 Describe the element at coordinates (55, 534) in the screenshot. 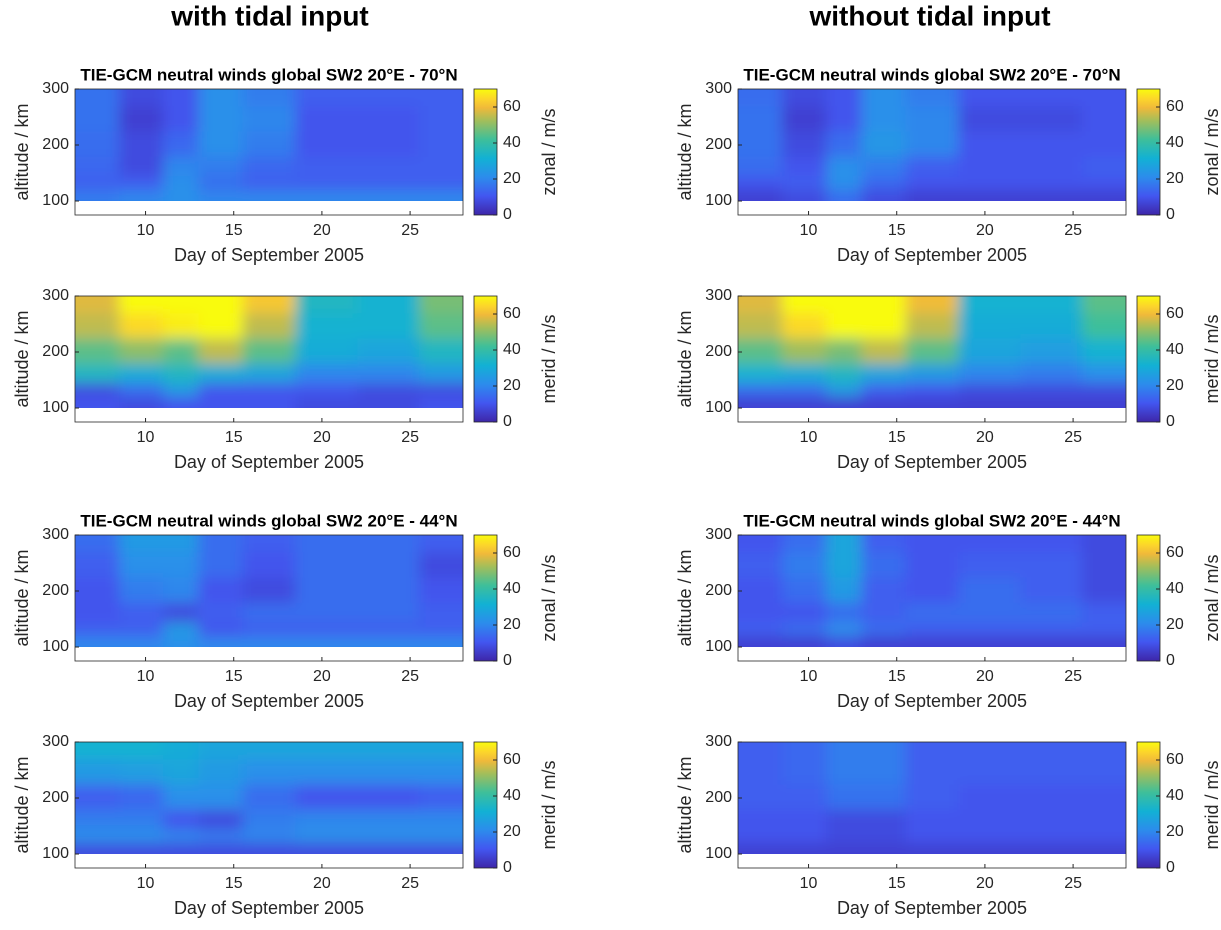

I see `y-tick-label: 300` at that location.